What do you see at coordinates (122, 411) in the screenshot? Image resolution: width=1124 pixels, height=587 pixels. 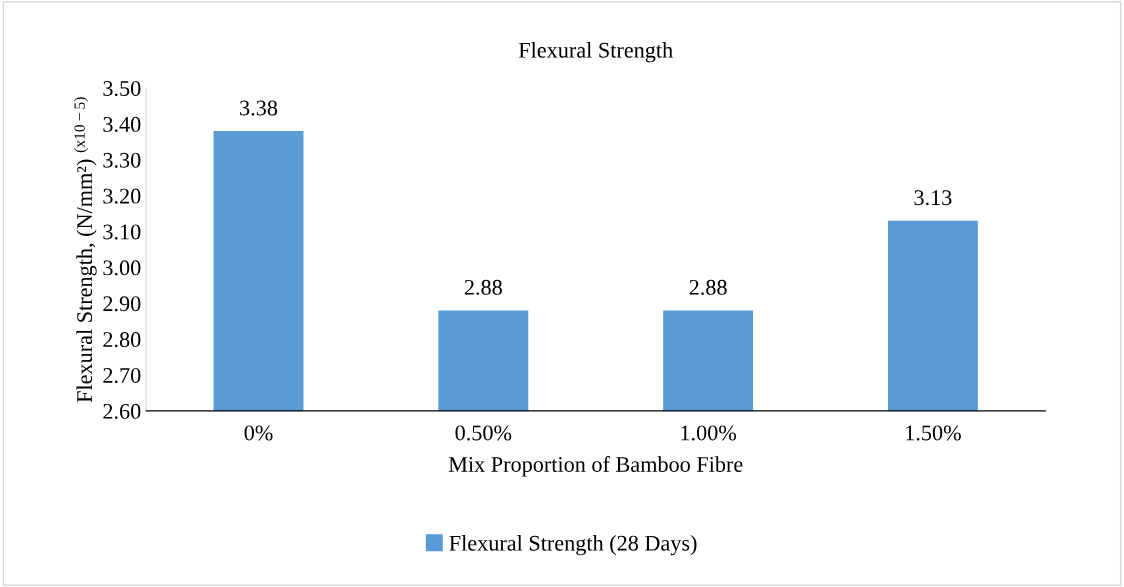 I see `y-tick-label: 2.60` at bounding box center [122, 411].